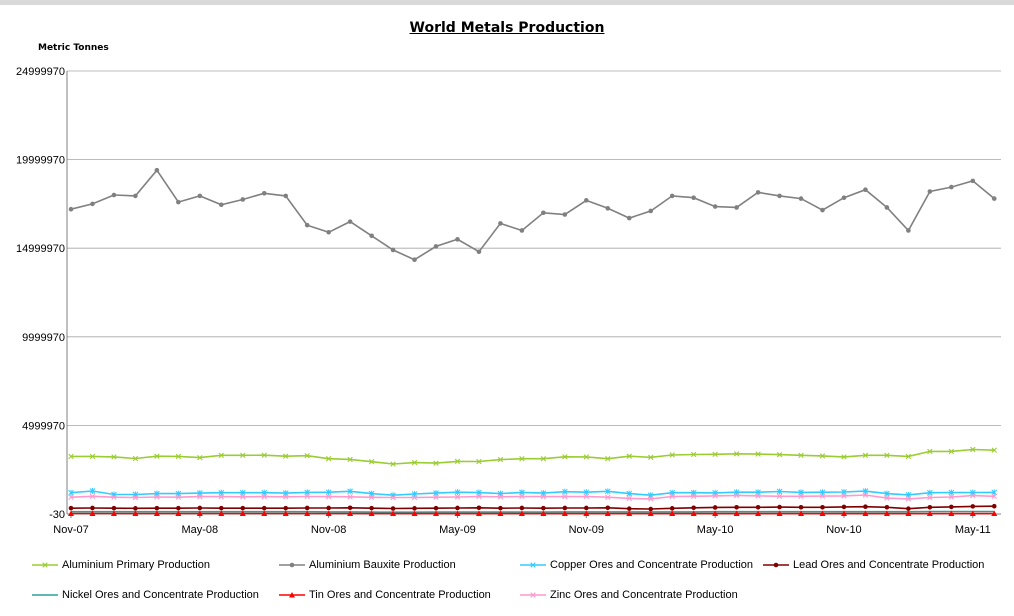  What do you see at coordinates (457, 530) in the screenshot?
I see `x-tick-label: May-09` at bounding box center [457, 530].